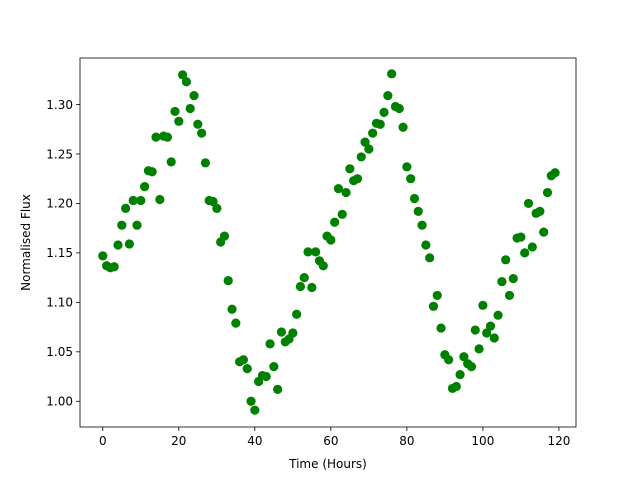  Describe the element at coordinates (59, 352) in the screenshot. I see `y-tick-label: 1.05` at that location.